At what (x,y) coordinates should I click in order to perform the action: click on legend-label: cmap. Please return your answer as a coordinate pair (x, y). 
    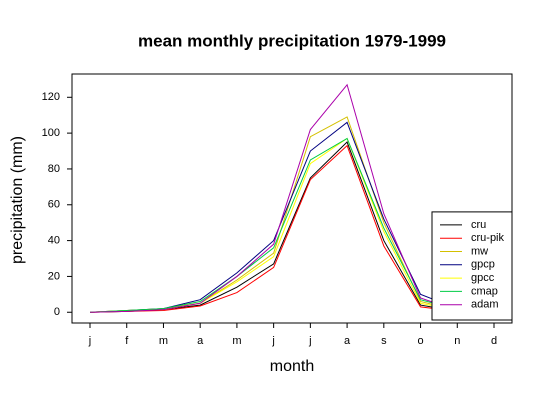
    Looking at the image, I should click on (484, 291).